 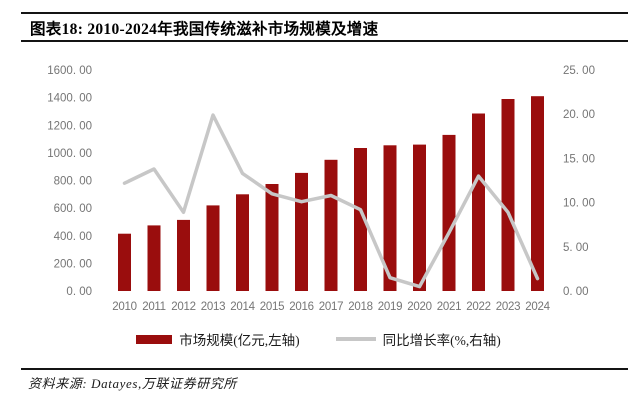 What do you see at coordinates (324, 41) in the screenshot?
I see `title-underline-rule` at bounding box center [324, 41].